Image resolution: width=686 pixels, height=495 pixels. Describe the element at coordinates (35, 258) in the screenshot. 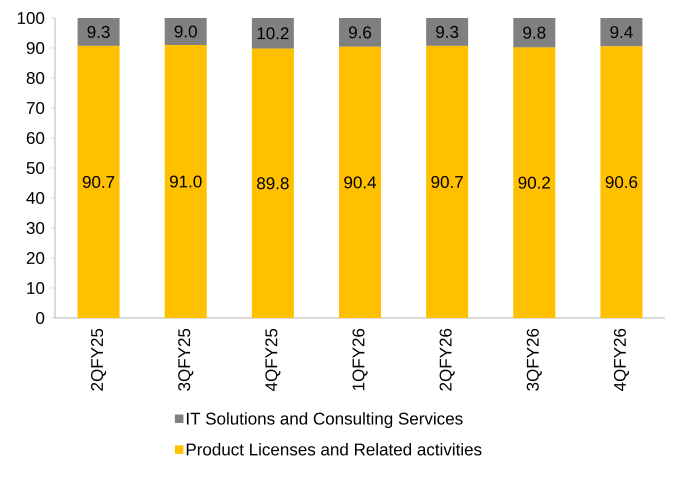

I see `y-tick-label: 20` at that location.